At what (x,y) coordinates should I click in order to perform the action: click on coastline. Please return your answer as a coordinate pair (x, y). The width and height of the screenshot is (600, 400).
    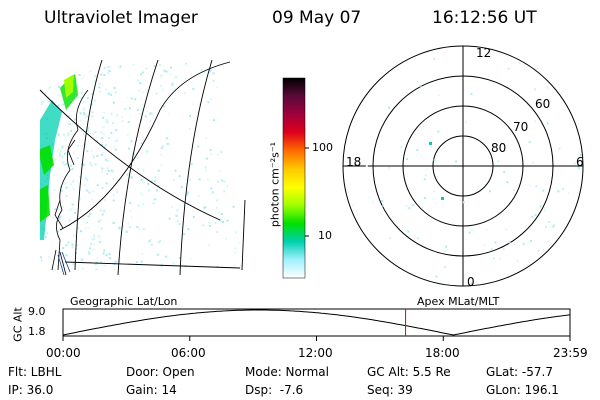
    Looking at the image, I should click on (70, 182).